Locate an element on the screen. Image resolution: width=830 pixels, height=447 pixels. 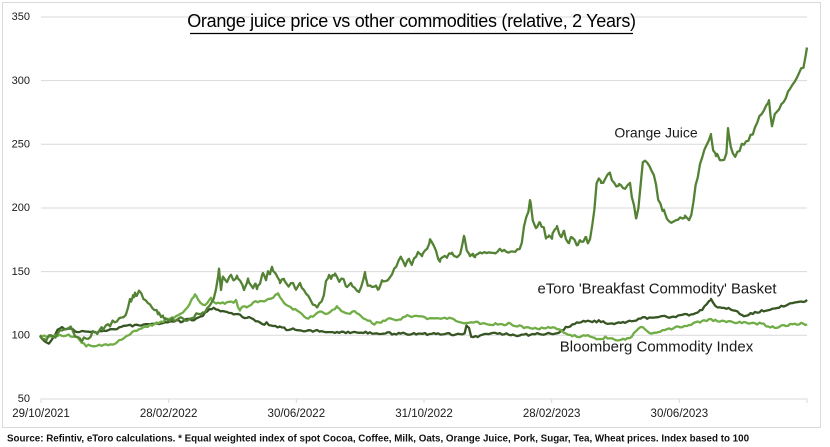
svg-text: 29/10/2021 is located at coordinates (41, 414).